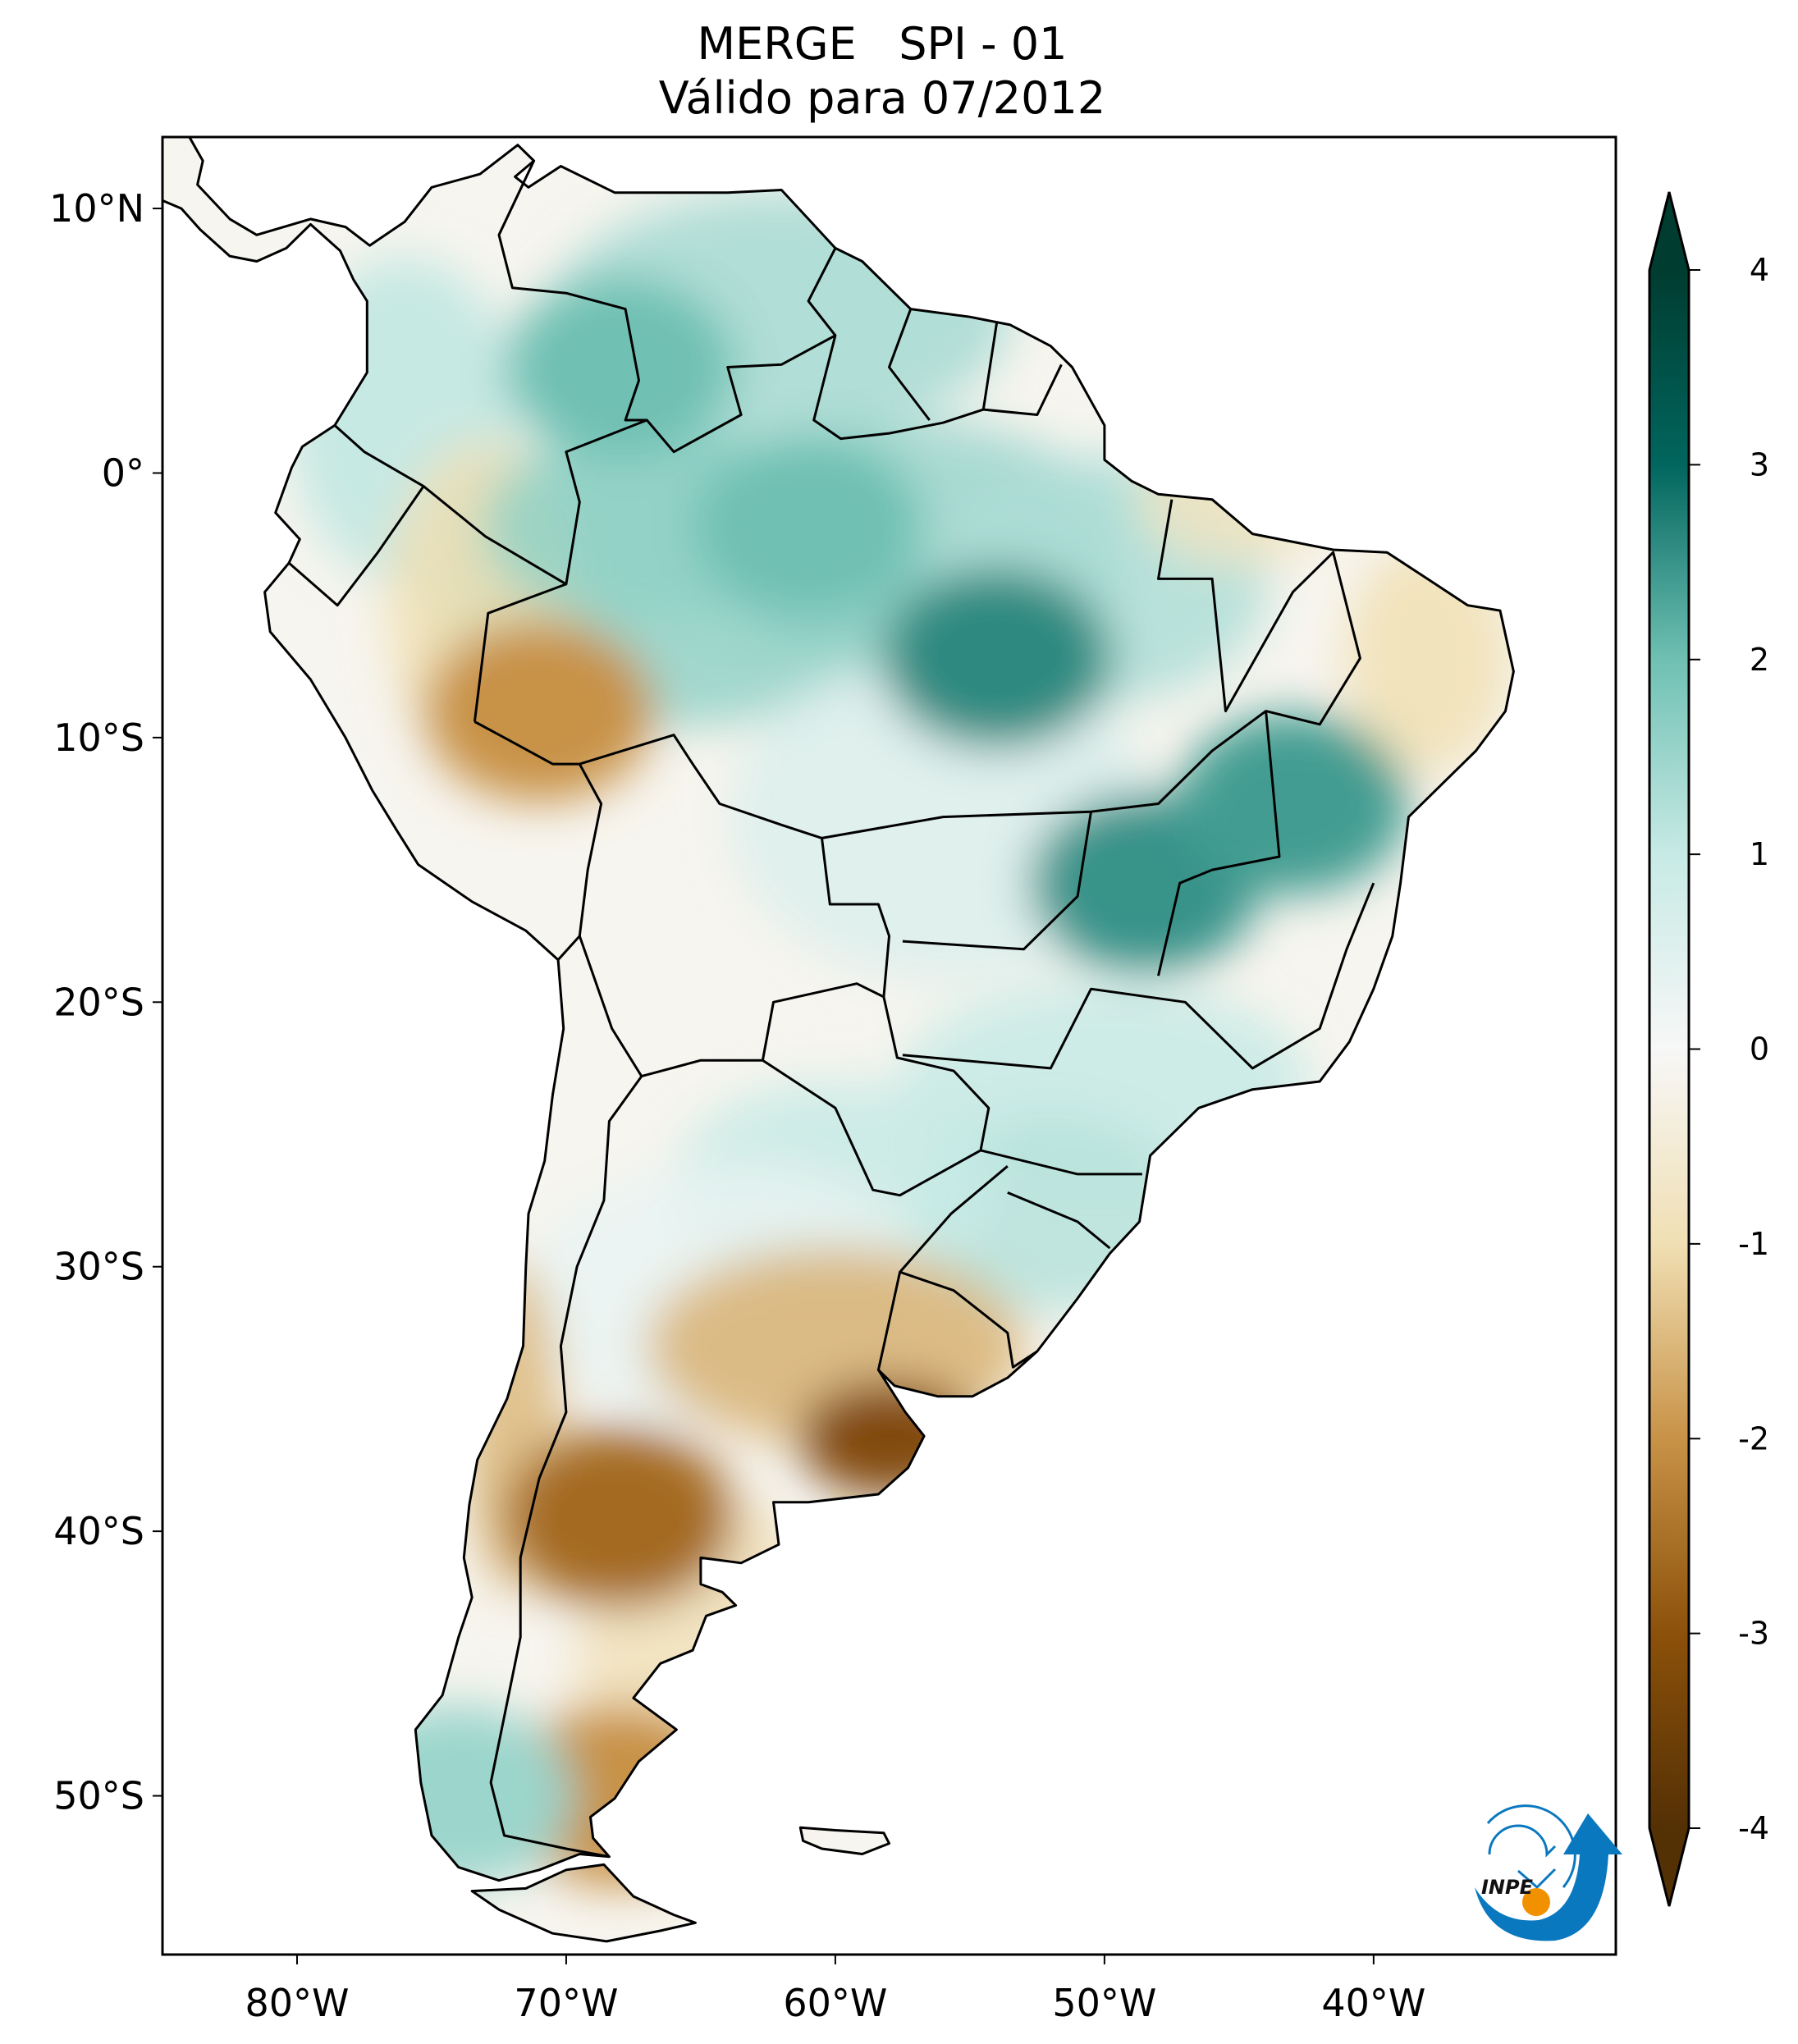 The height and width of the screenshot is (2044, 1798). What do you see at coordinates (98, 738) in the screenshot?
I see `y-tick-label: 10°S` at bounding box center [98, 738].